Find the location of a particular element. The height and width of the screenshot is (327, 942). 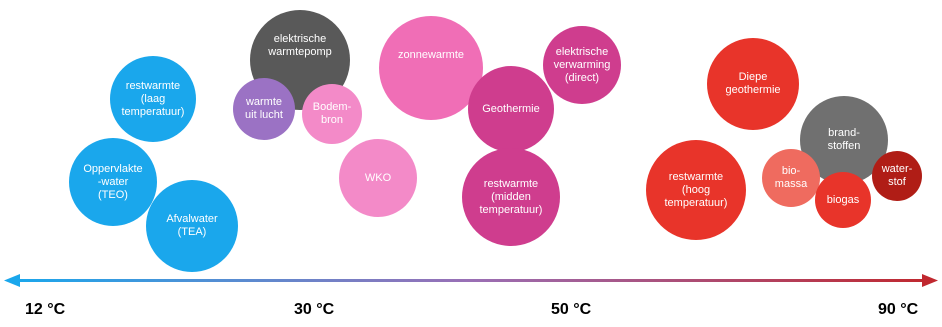

bubble-label: Oppervlakte -water (TEO) is located at coordinates (113, 181).